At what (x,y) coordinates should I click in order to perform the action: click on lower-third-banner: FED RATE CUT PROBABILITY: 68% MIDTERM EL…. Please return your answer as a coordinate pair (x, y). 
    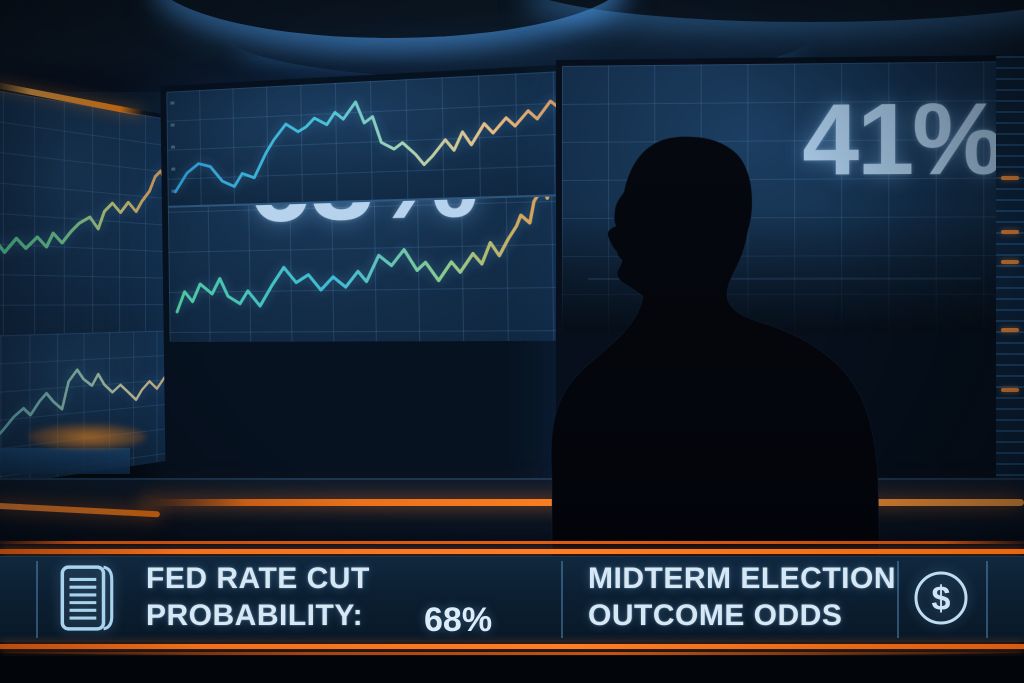
    Looking at the image, I should click on (512, 599).